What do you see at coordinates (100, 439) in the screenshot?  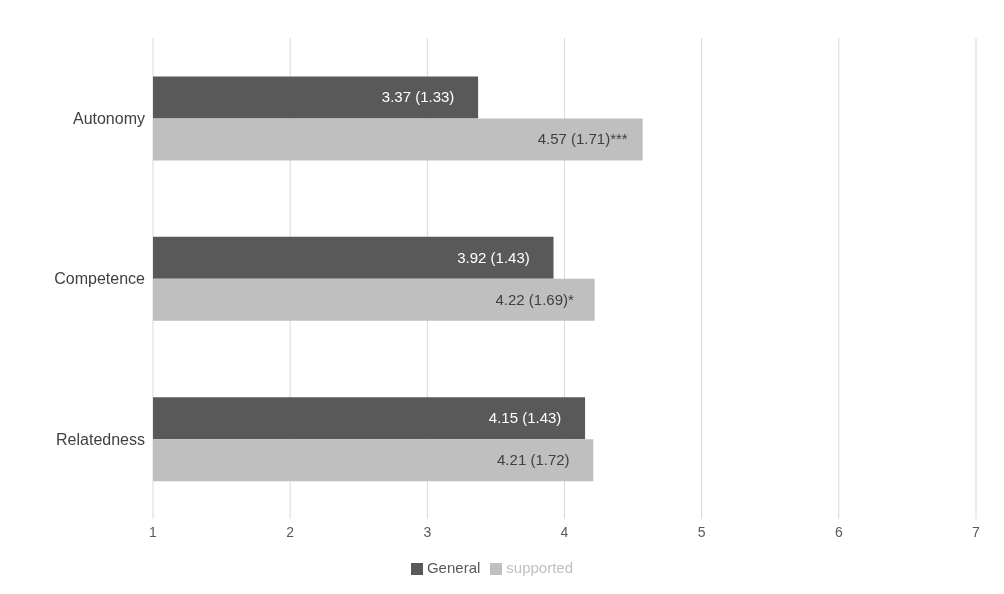 I see `y-tick-label: Relatedness` at bounding box center [100, 439].